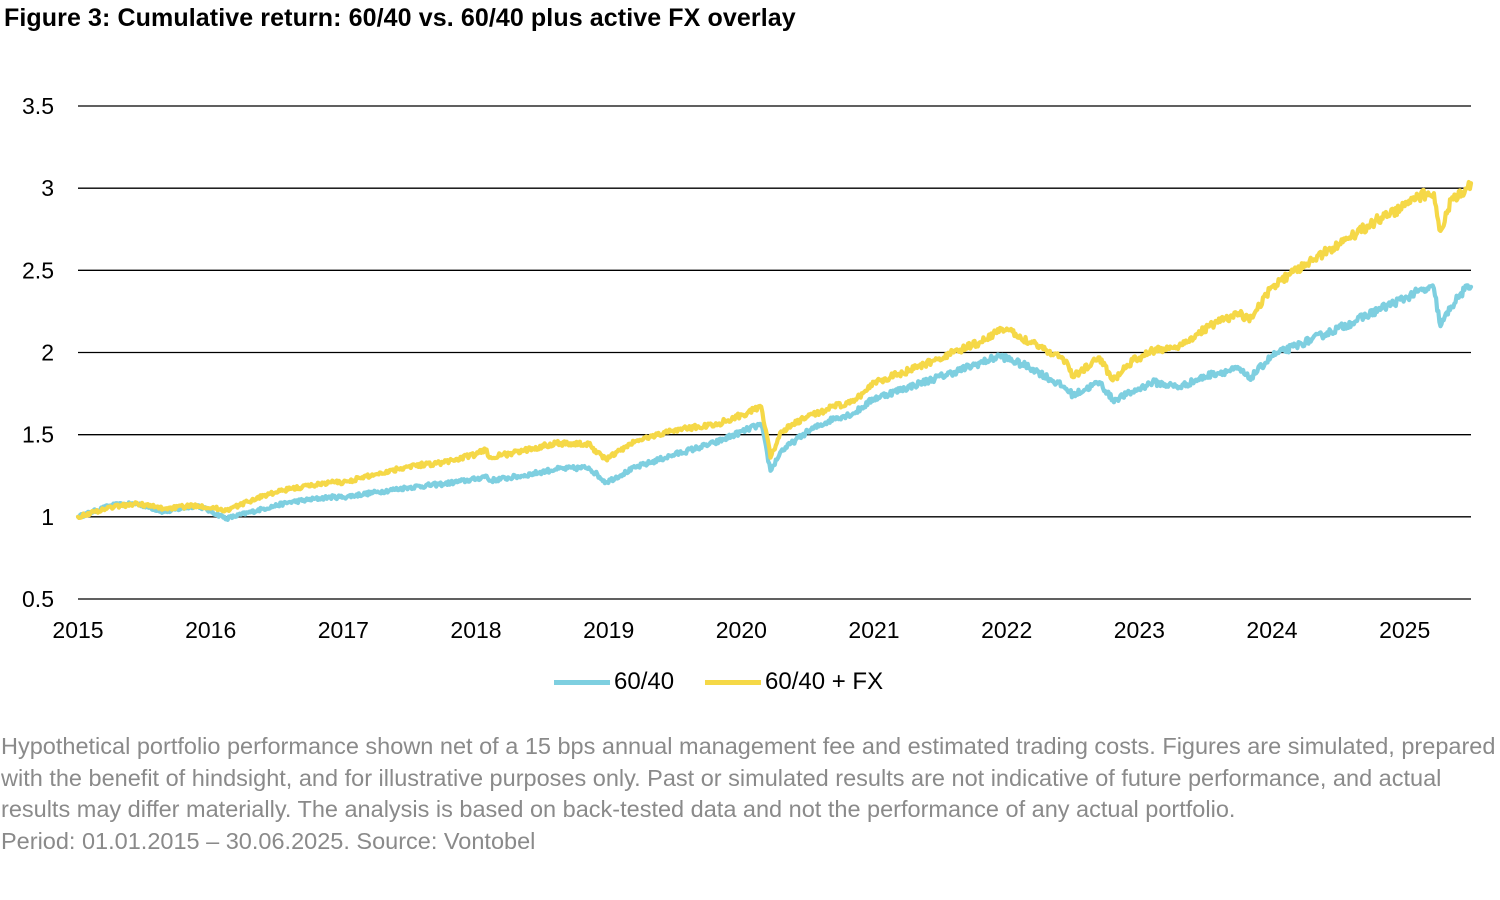 Image resolution: width=1500 pixels, height=900 pixels. Describe the element at coordinates (1271, 630) in the screenshot. I see `x-tick-label: 2024` at that location.